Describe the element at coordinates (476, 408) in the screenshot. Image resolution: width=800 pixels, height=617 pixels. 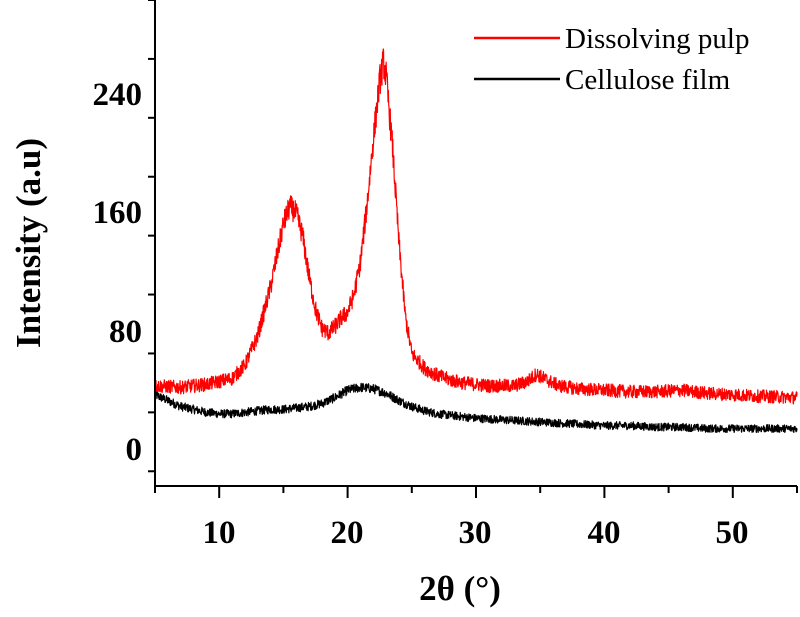
I see `series-line-cellulose-film` at that location.